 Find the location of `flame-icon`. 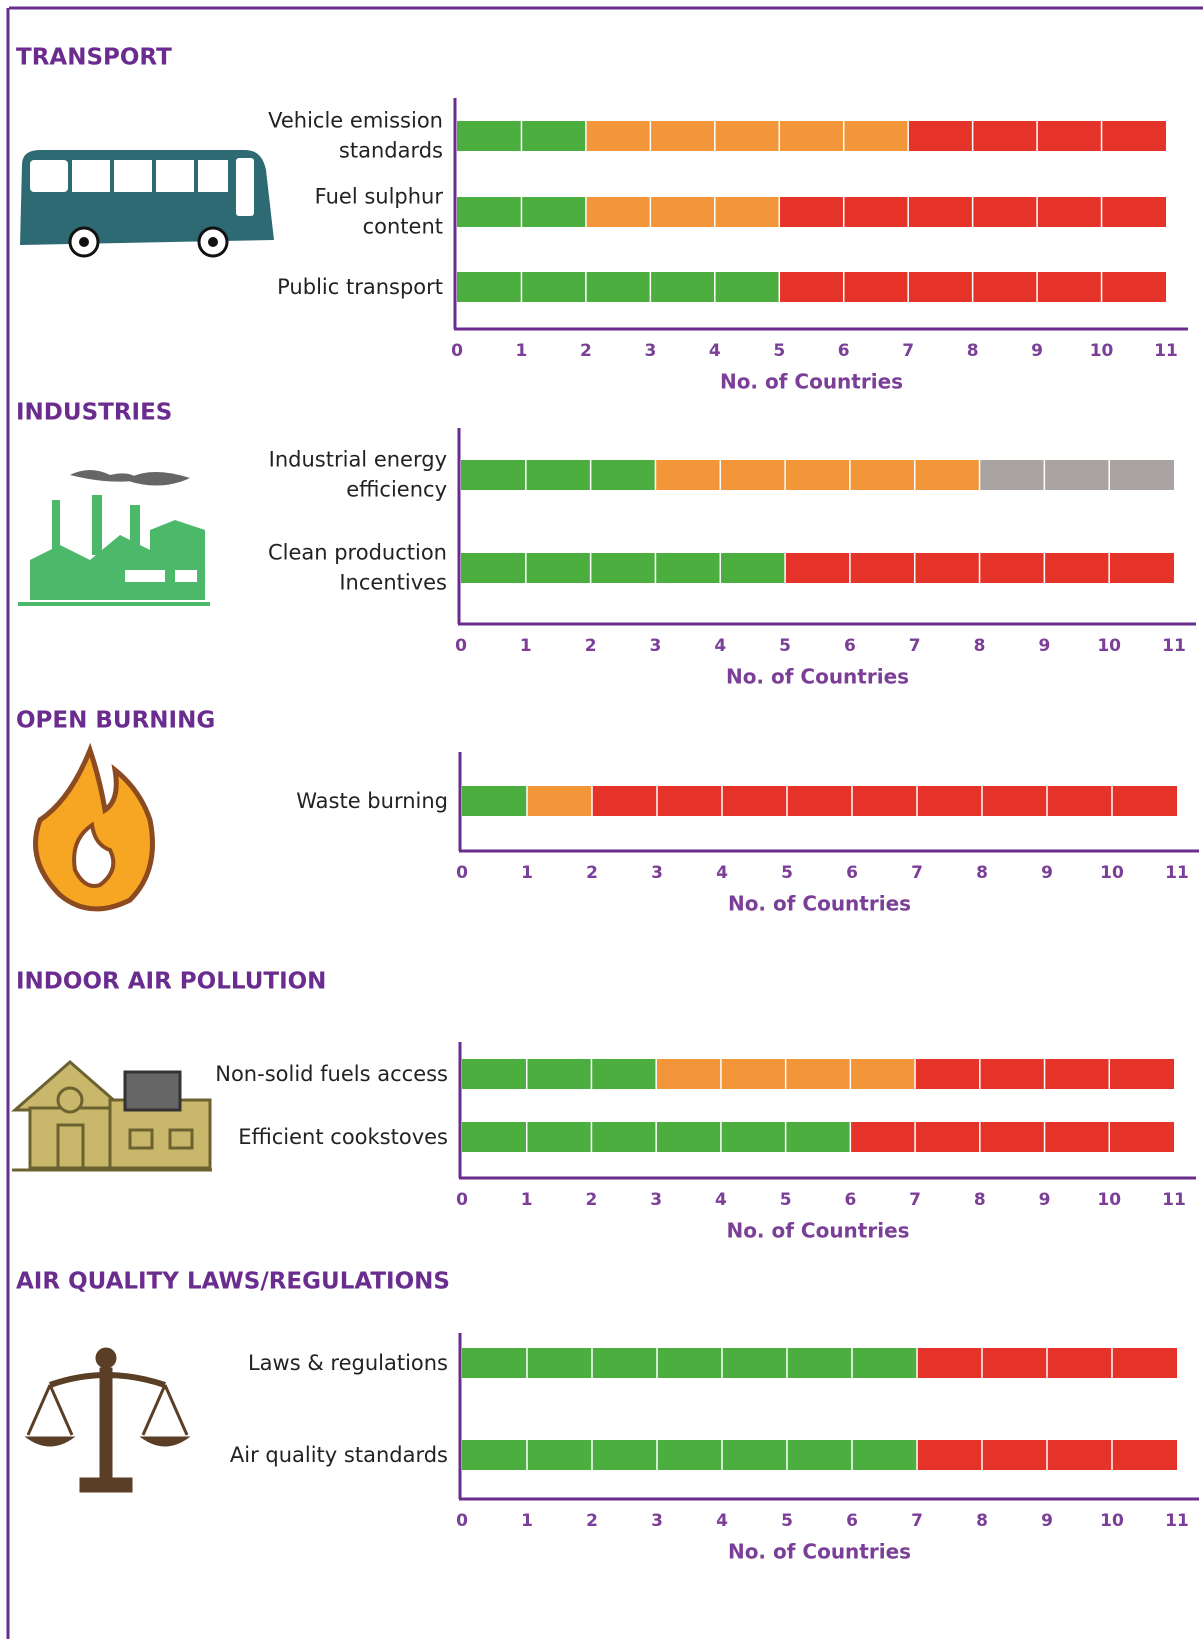

flame-icon is located at coordinates (94, 827).